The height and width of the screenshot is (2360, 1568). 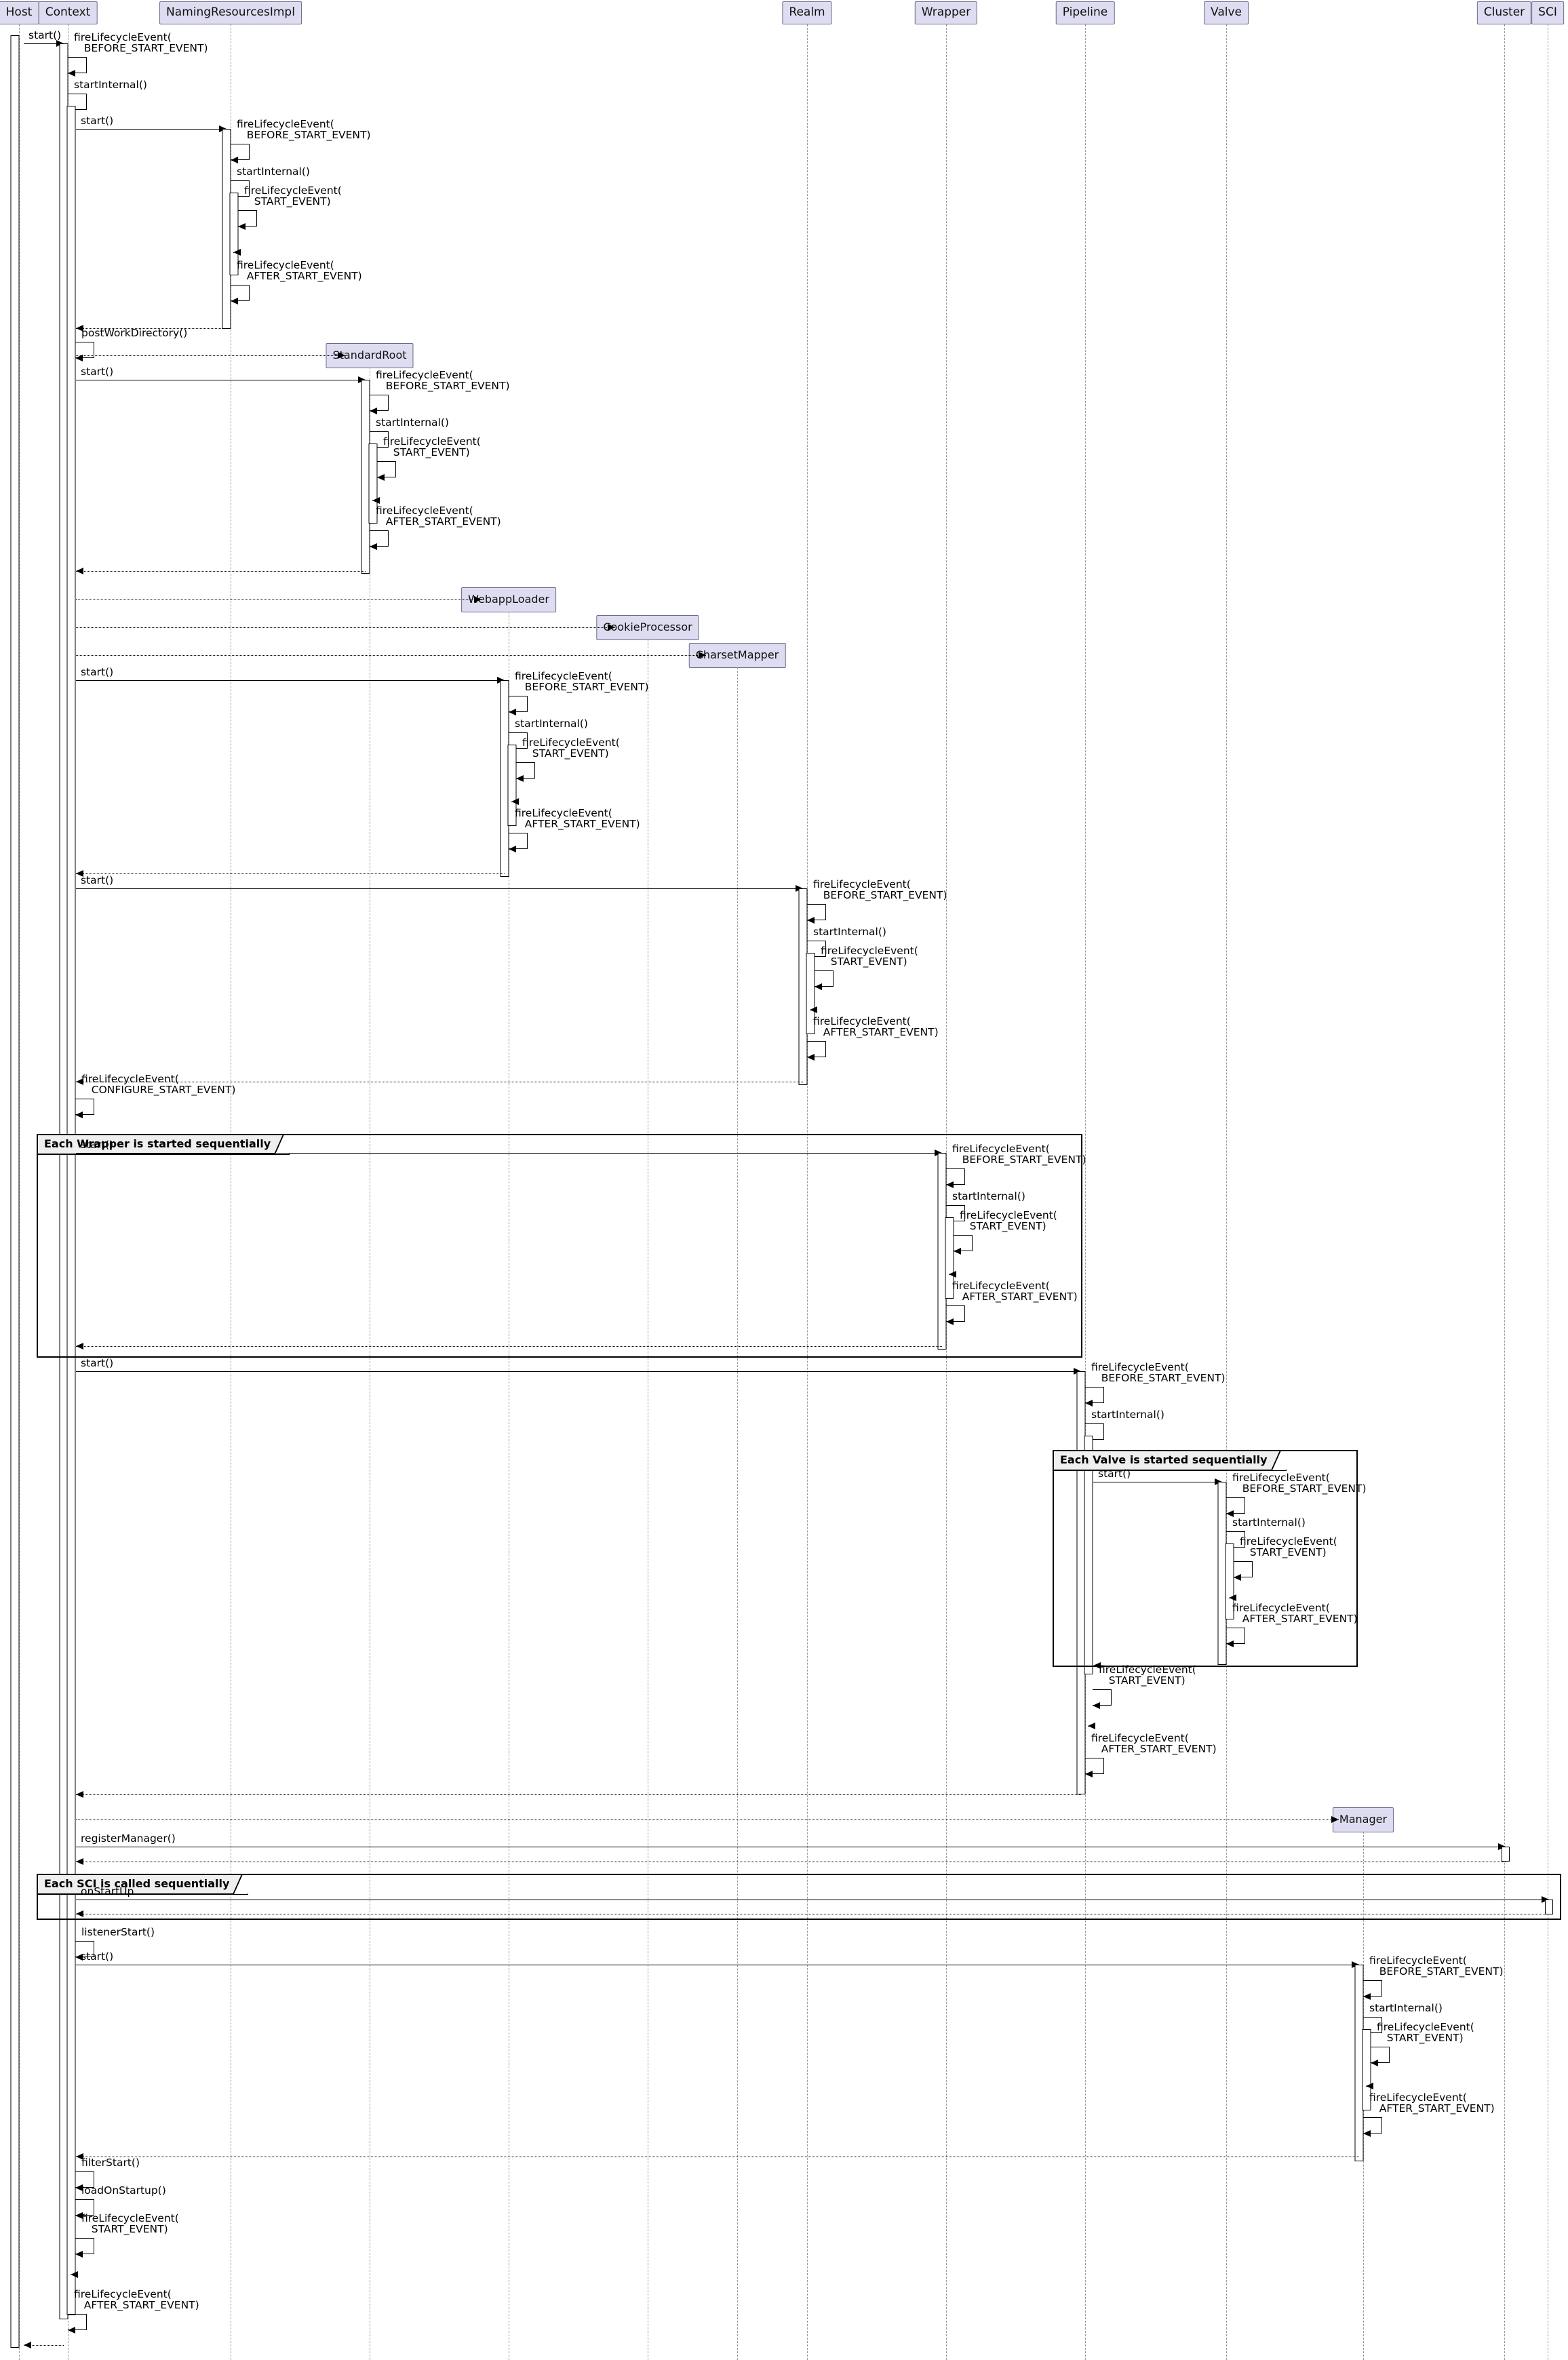 I want to click on self-naming-after-start-label: fireLifecycleEvent( AFTER_START_EVENT), so click(x=299, y=270).